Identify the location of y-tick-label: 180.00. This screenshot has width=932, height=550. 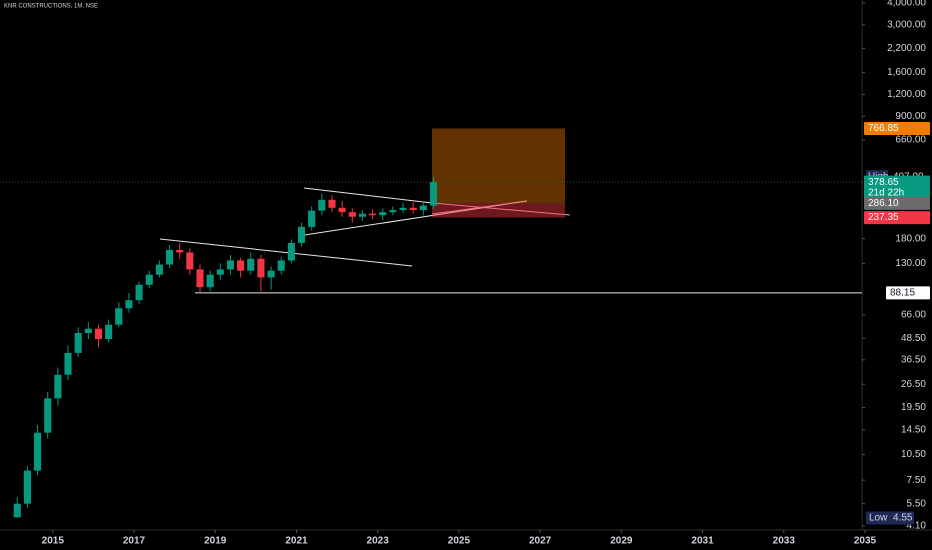
(910, 238).